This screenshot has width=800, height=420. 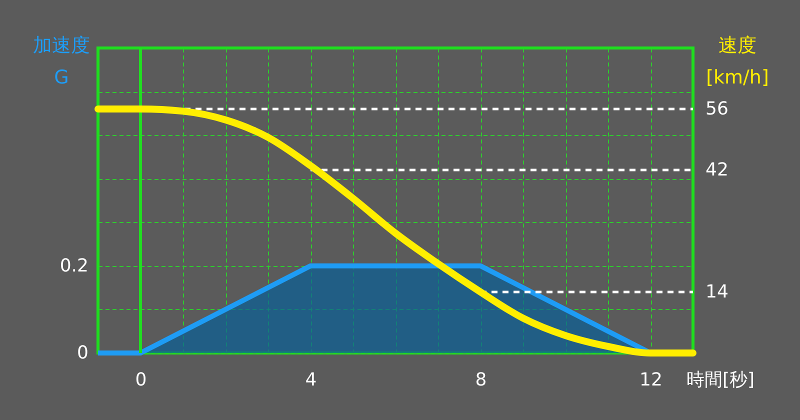 What do you see at coordinates (651, 380) in the screenshot?
I see `x-tick-label: 12` at bounding box center [651, 380].